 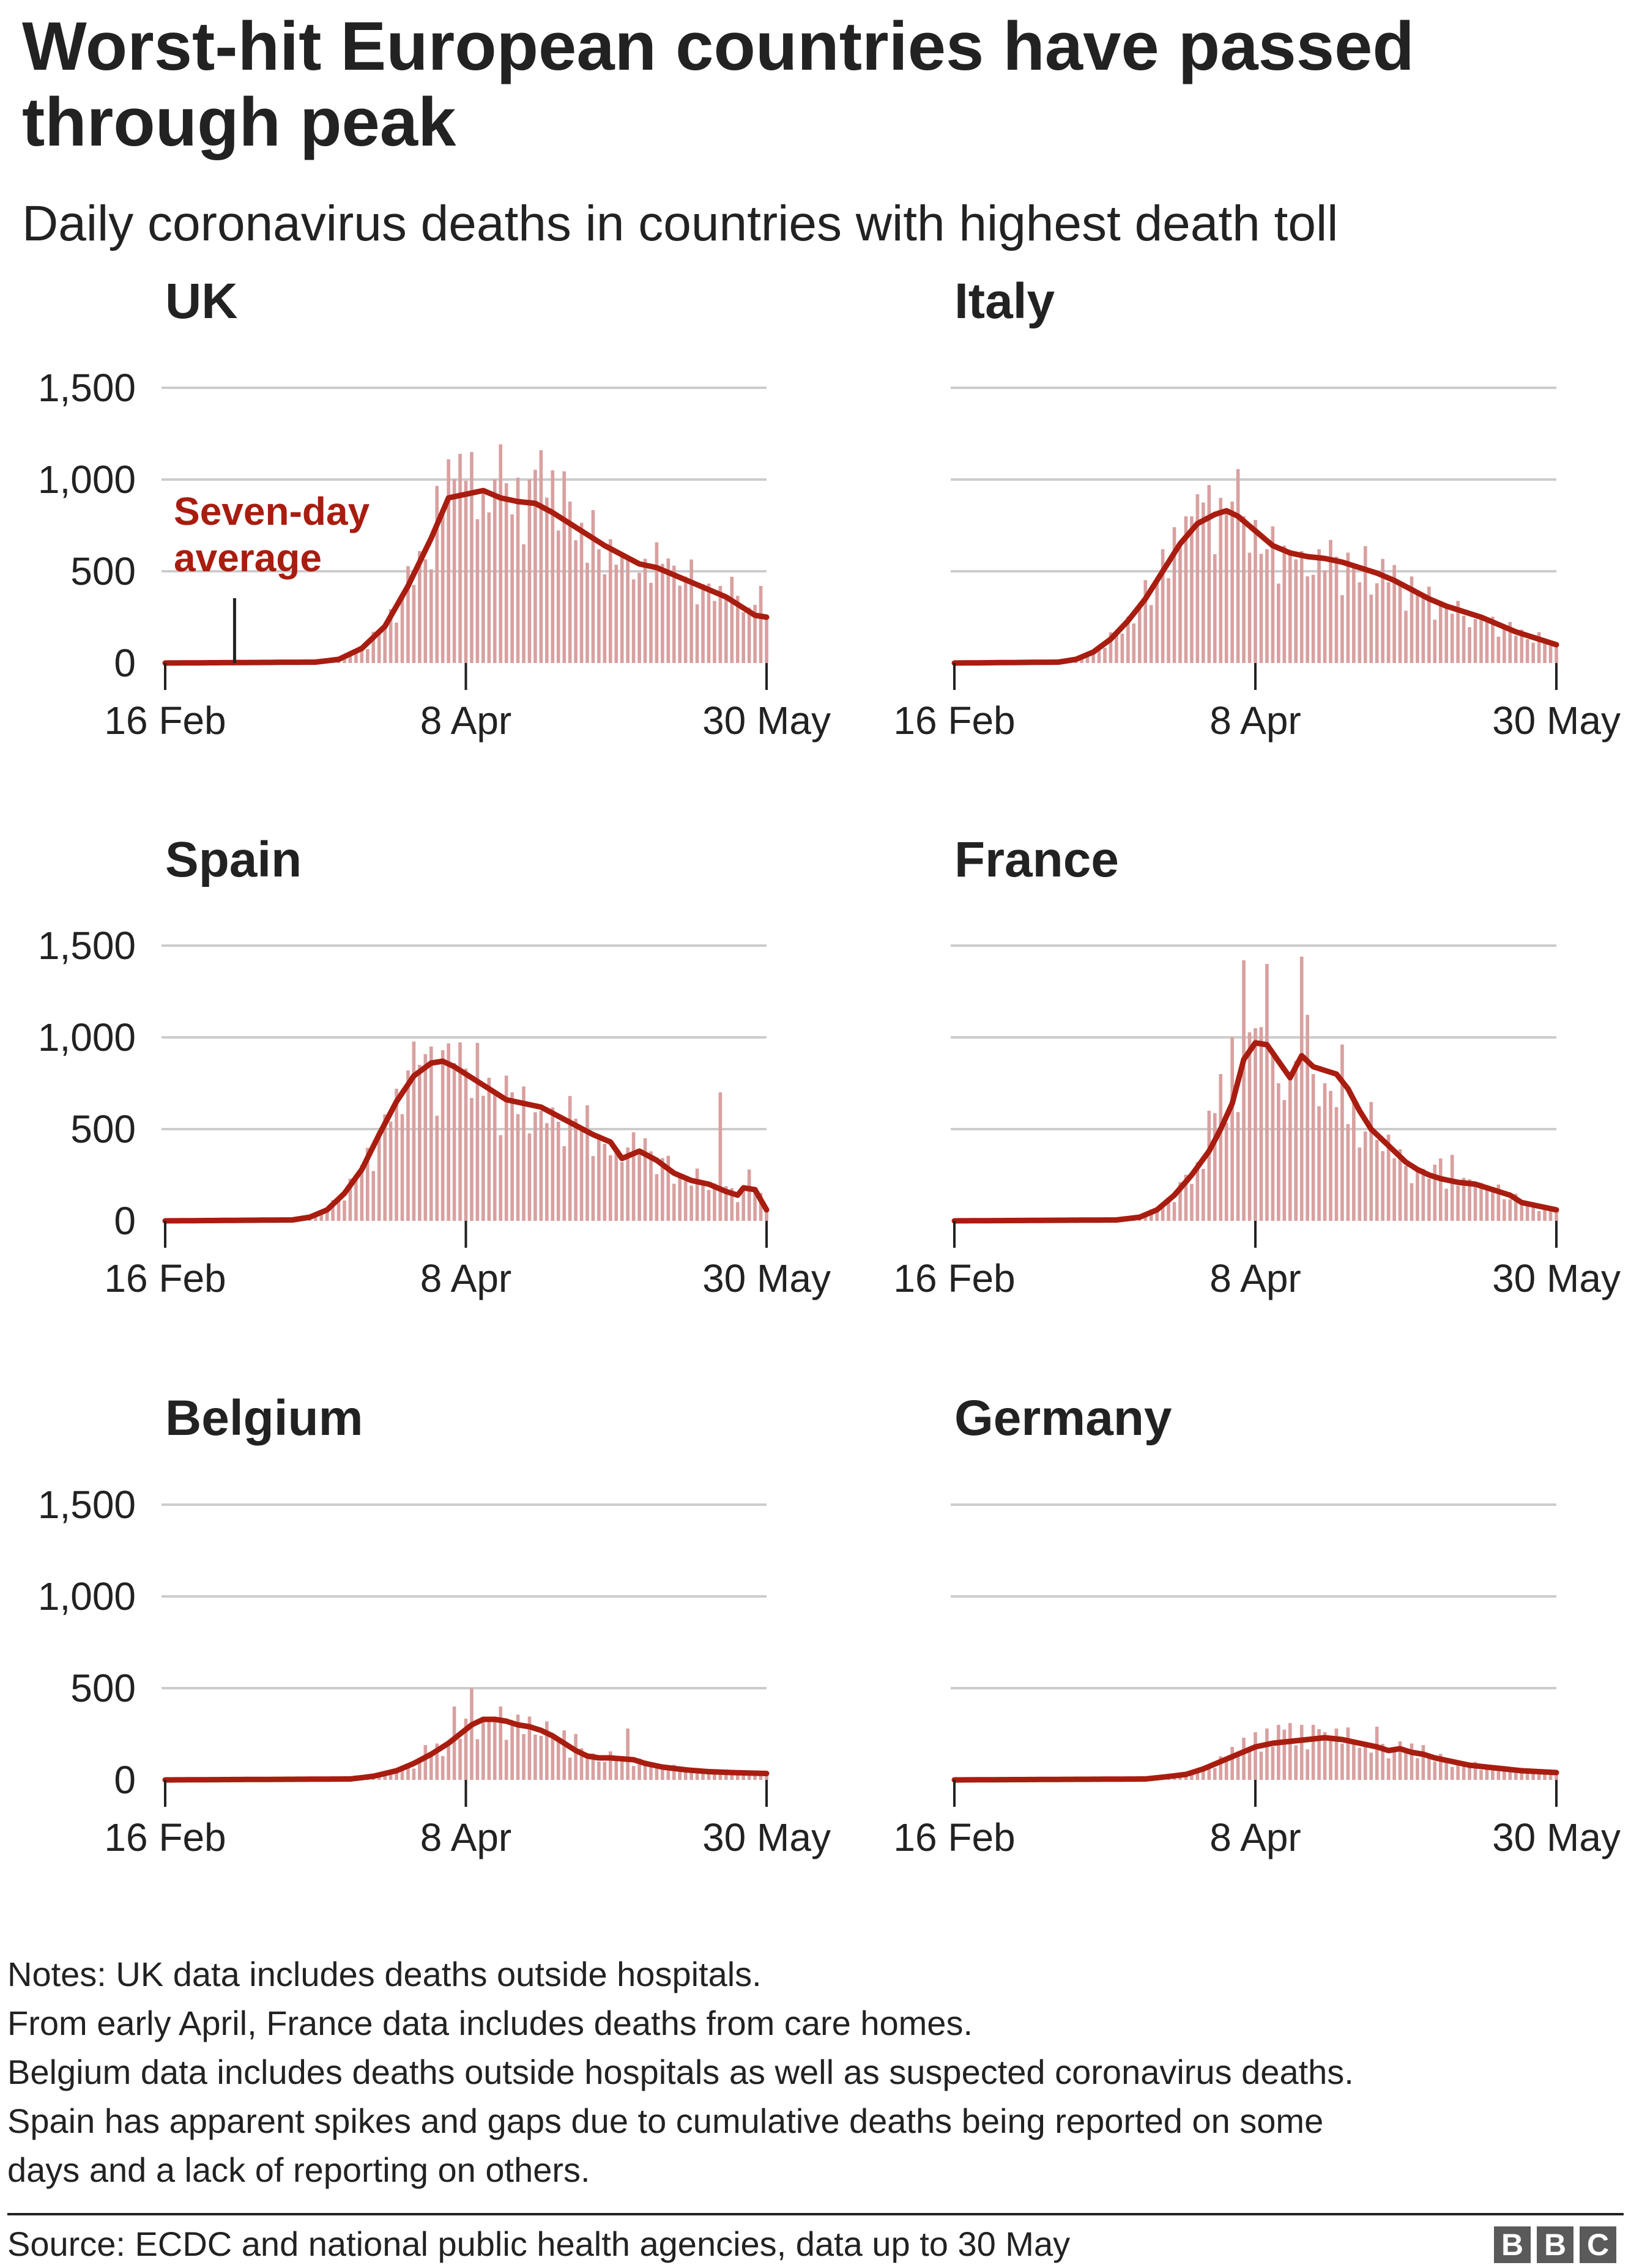 What do you see at coordinates (766, 1278) in the screenshot?
I see `x-tick-label: 30 May` at bounding box center [766, 1278].